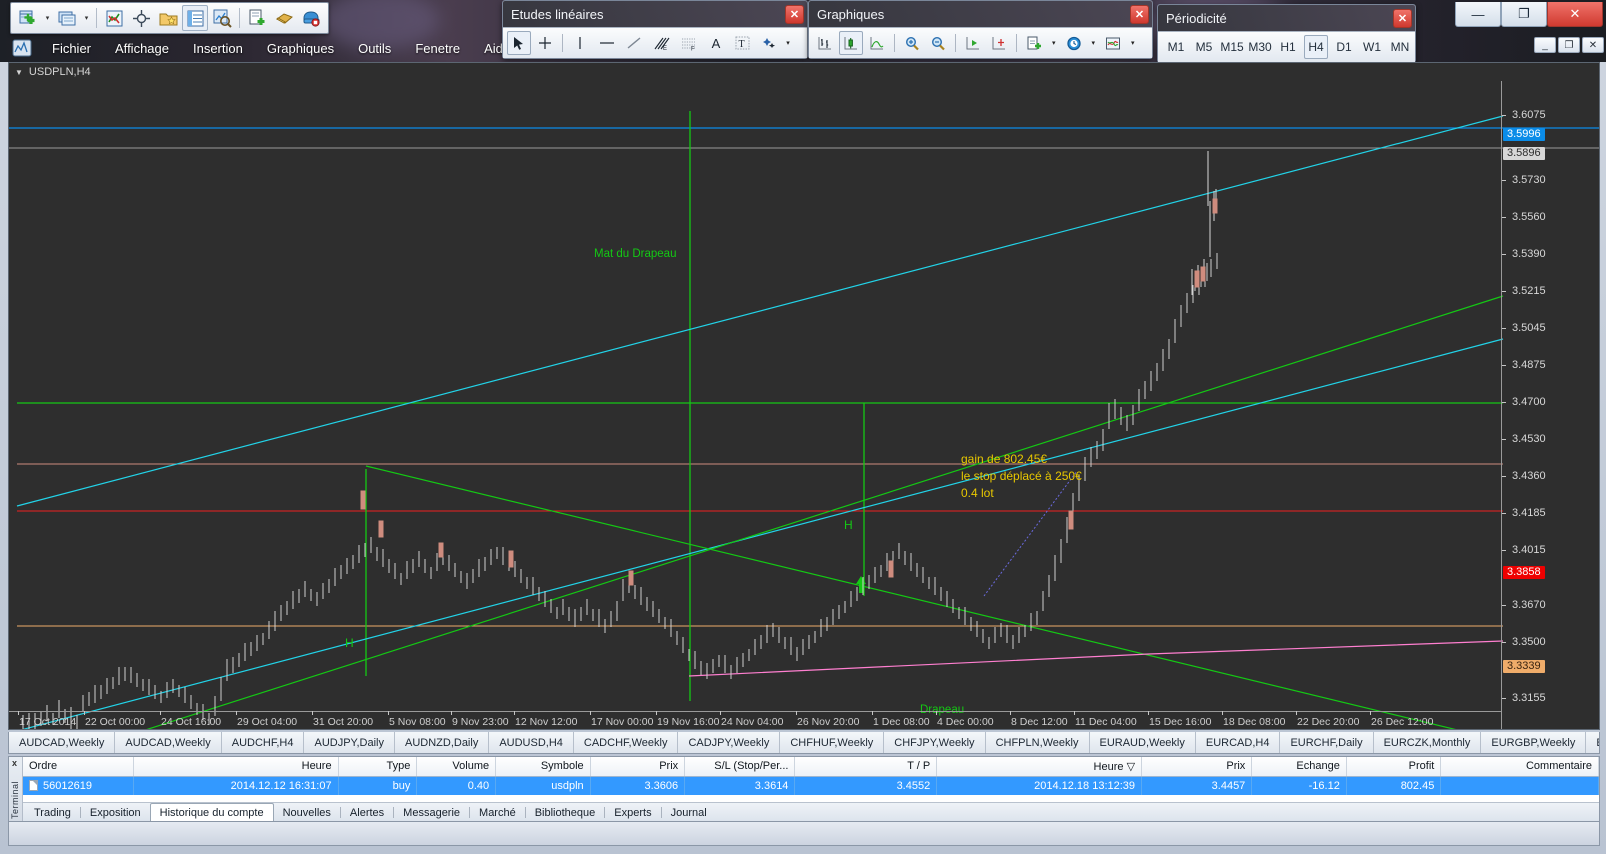 This screenshot has height=854, width=1606. What do you see at coordinates (689, 43) in the screenshot?
I see `fibonacci-tool: F` at bounding box center [689, 43].